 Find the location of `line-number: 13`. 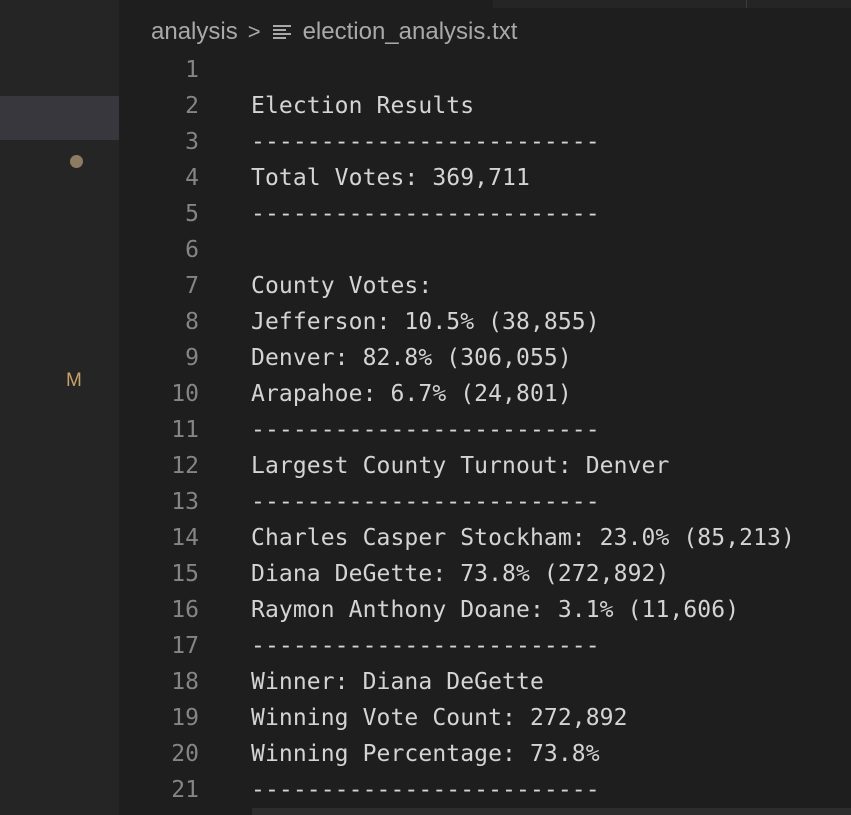

line-number: 13 is located at coordinates (185, 502).